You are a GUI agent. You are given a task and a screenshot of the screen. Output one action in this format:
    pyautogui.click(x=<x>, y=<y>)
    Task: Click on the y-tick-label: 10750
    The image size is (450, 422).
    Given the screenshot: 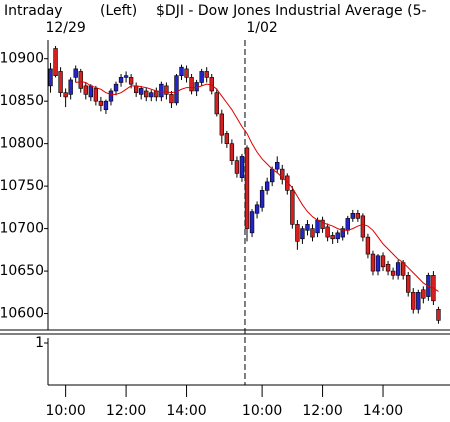 What is the action you would take?
    pyautogui.click(x=22, y=186)
    